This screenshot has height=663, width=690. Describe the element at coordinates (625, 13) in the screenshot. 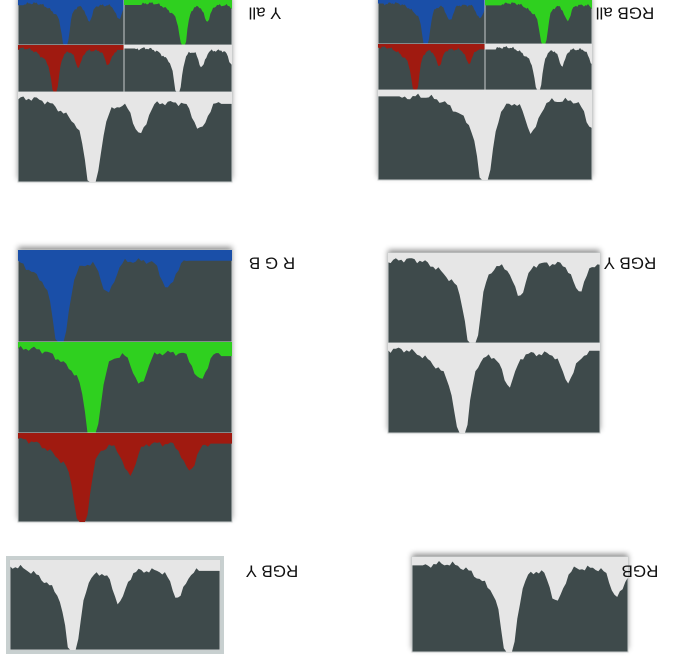

I see `panel-label: RGB all` at that location.